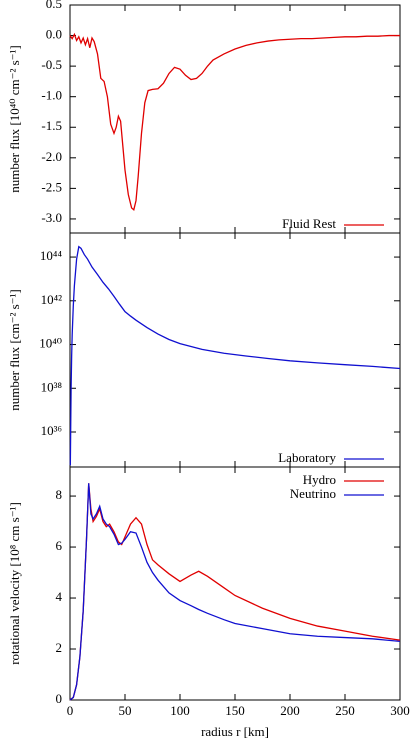  Describe the element at coordinates (51, 125) in the screenshot. I see `y-tick-label: -1.5` at that location.